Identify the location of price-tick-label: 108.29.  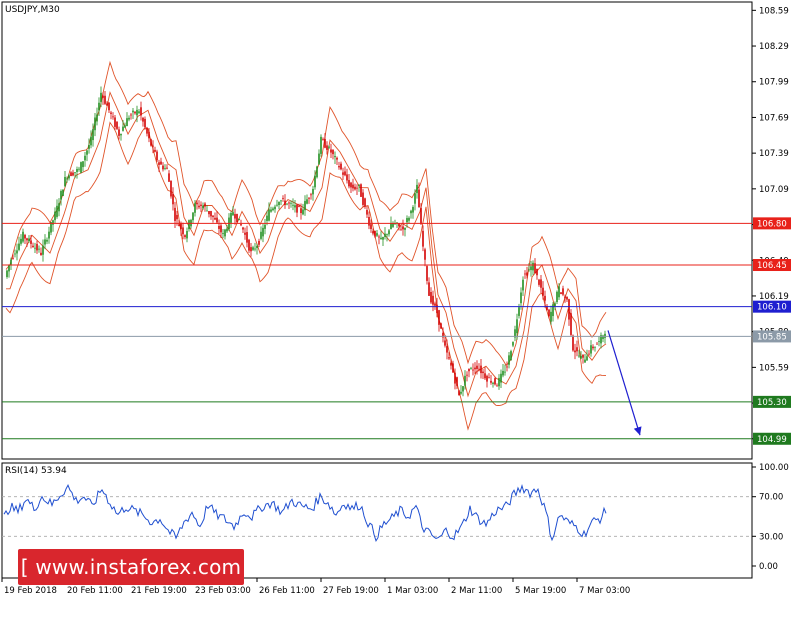
(774, 47).